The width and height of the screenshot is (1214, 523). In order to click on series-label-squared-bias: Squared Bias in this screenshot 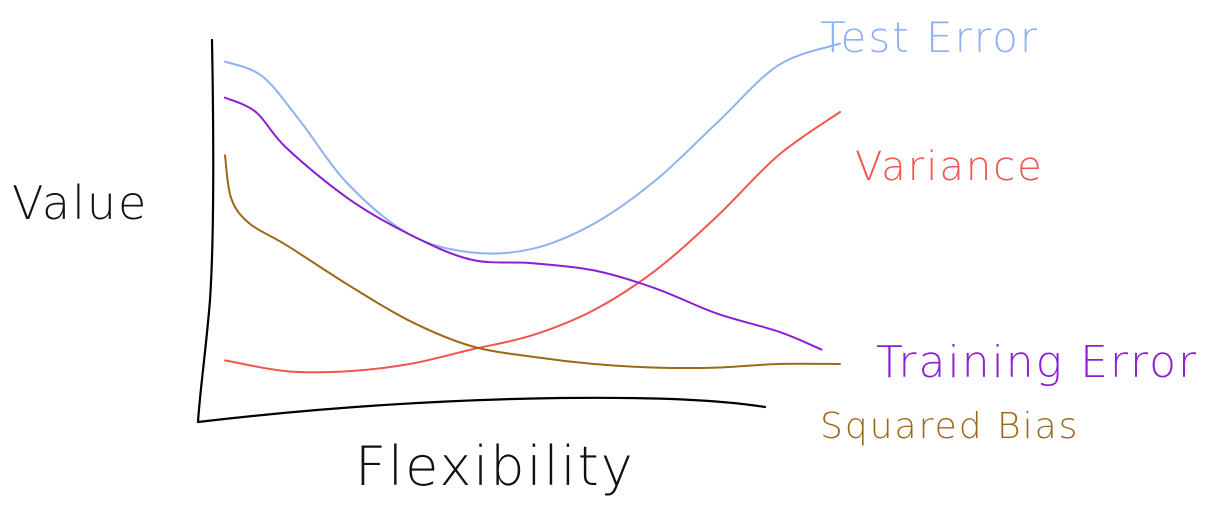, I will do `click(949, 426)`.